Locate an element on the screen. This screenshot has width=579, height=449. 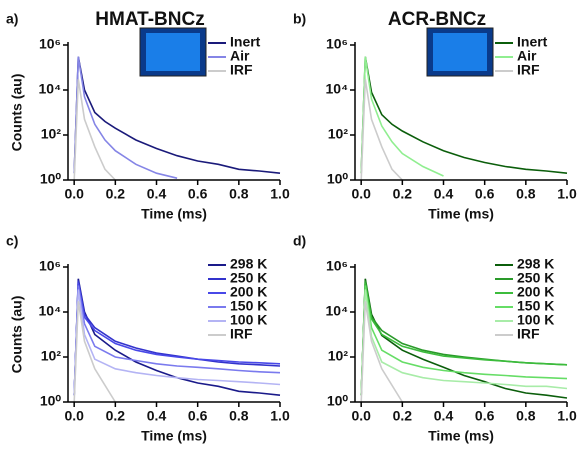
chart-title: ACR-BNCz is located at coordinates (437, 19).